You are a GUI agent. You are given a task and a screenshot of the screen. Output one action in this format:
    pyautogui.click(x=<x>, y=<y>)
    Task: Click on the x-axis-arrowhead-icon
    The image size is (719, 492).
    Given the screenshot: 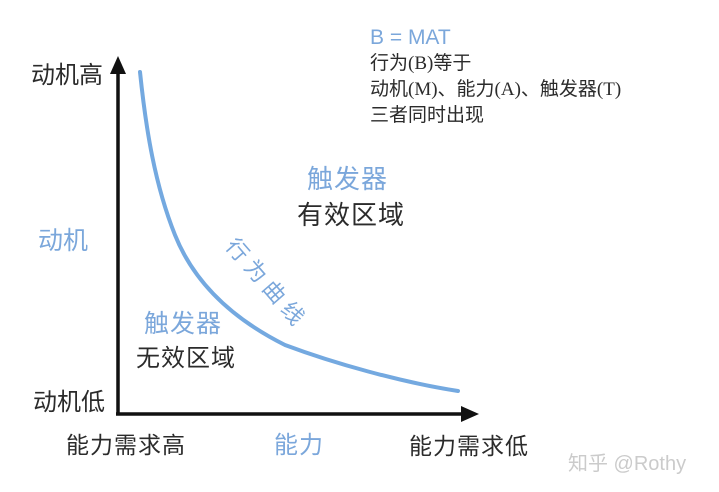 What is the action you would take?
    pyautogui.click(x=470, y=414)
    